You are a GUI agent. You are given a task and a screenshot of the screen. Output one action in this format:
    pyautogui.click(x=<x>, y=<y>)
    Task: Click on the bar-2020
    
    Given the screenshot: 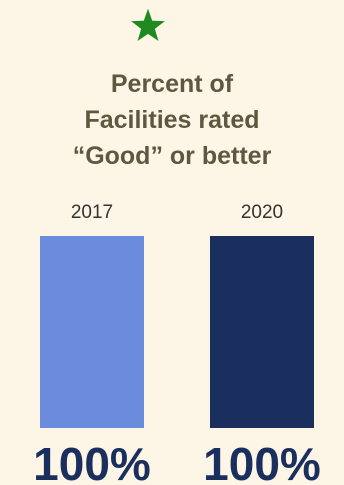 What is the action you would take?
    pyautogui.click(x=262, y=332)
    